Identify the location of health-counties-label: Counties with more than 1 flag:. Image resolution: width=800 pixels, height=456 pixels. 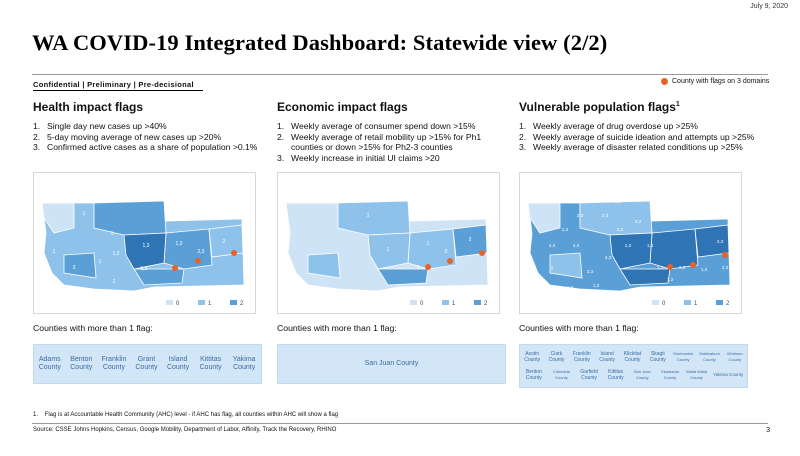
(93, 328).